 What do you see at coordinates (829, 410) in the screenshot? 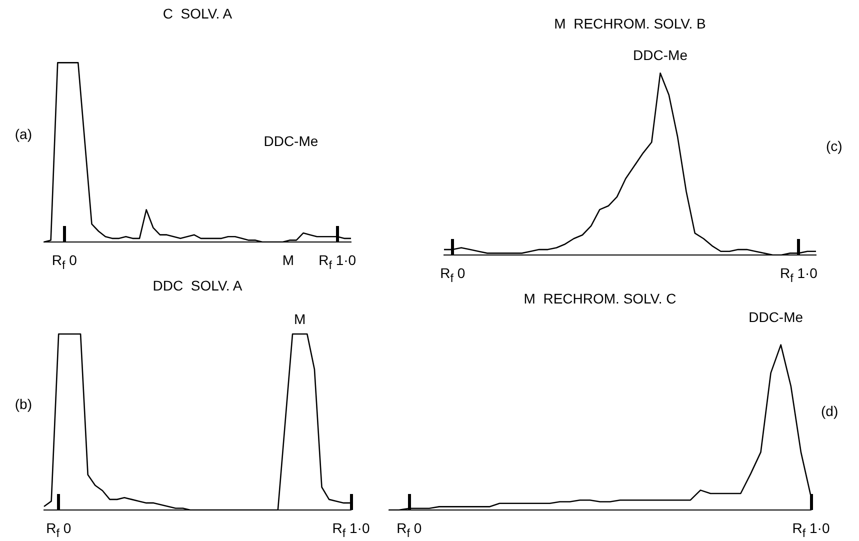
I see `text: (d)` at bounding box center [829, 410].